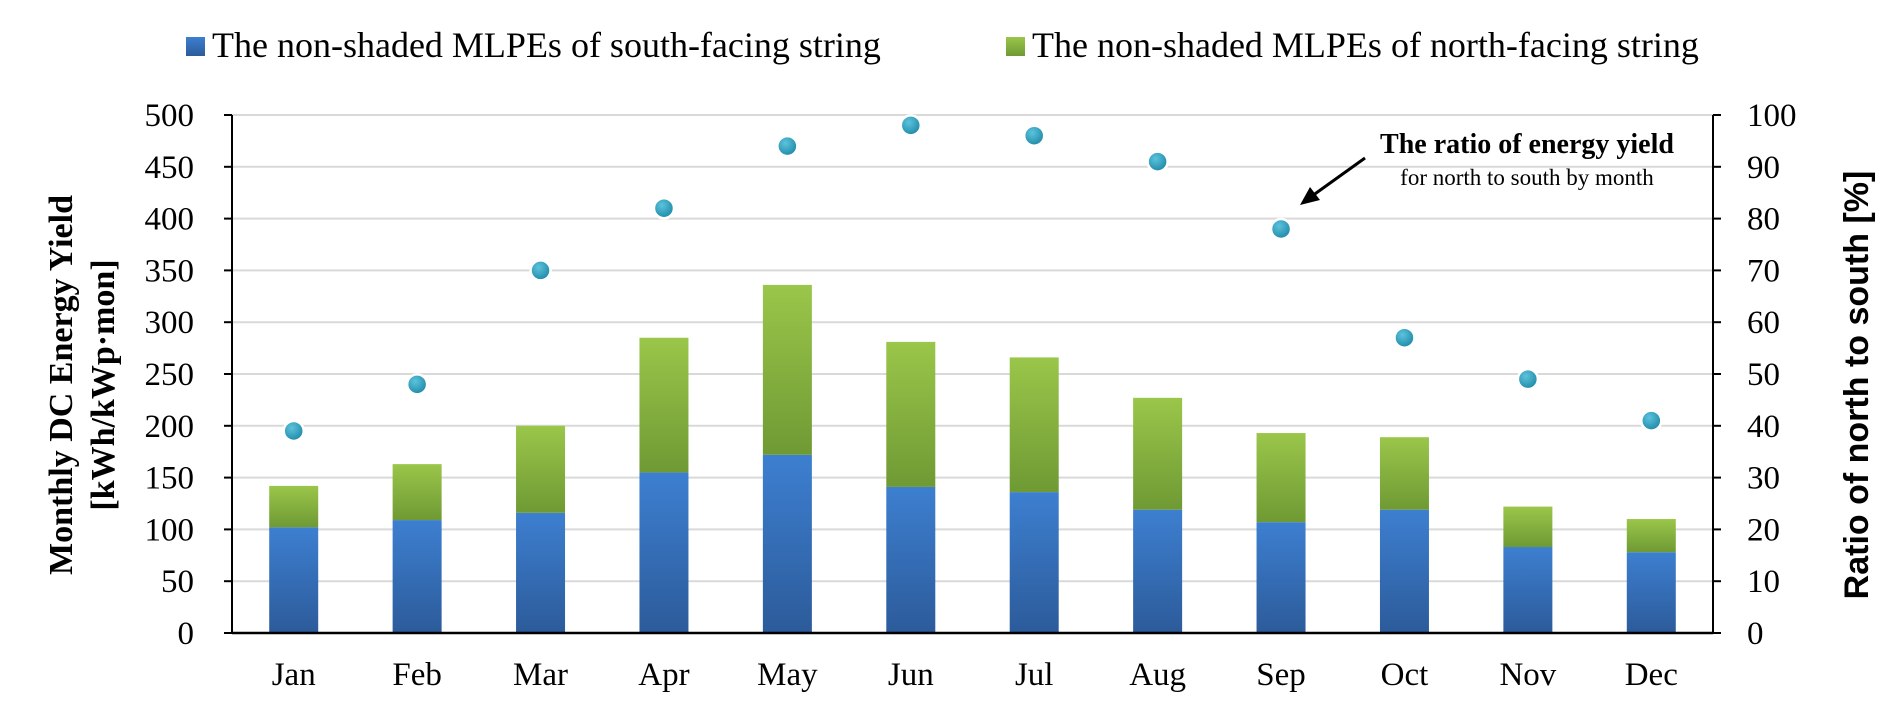 The height and width of the screenshot is (712, 1901). What do you see at coordinates (417, 675) in the screenshot?
I see `x-tick-label: Feb` at bounding box center [417, 675].